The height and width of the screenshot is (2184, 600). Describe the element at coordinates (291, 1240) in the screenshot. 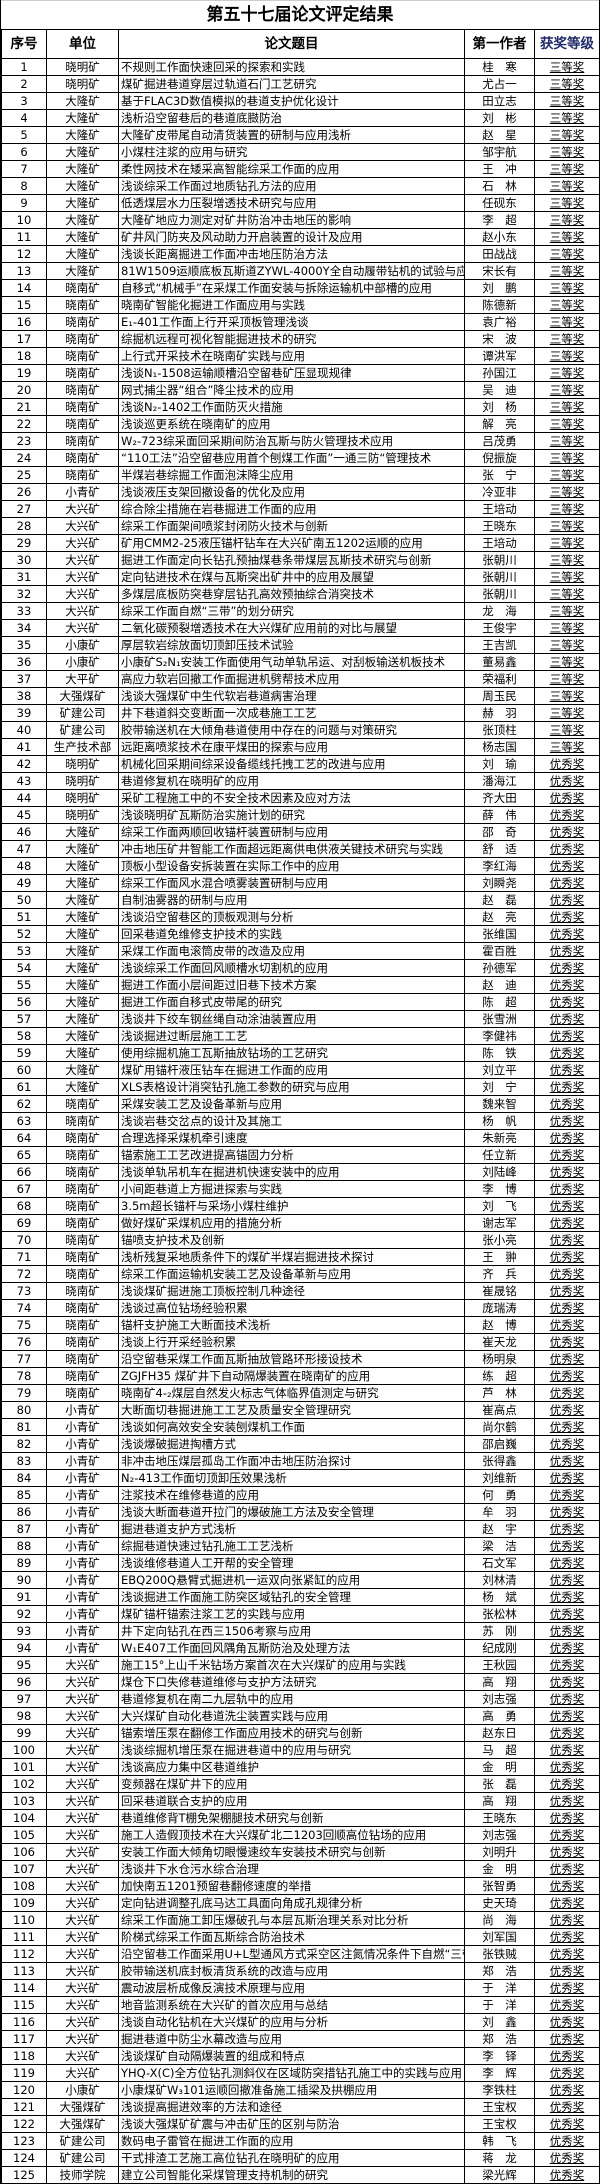

I see `cell-paper-title: 锚喷支护技术及创新` at that location.